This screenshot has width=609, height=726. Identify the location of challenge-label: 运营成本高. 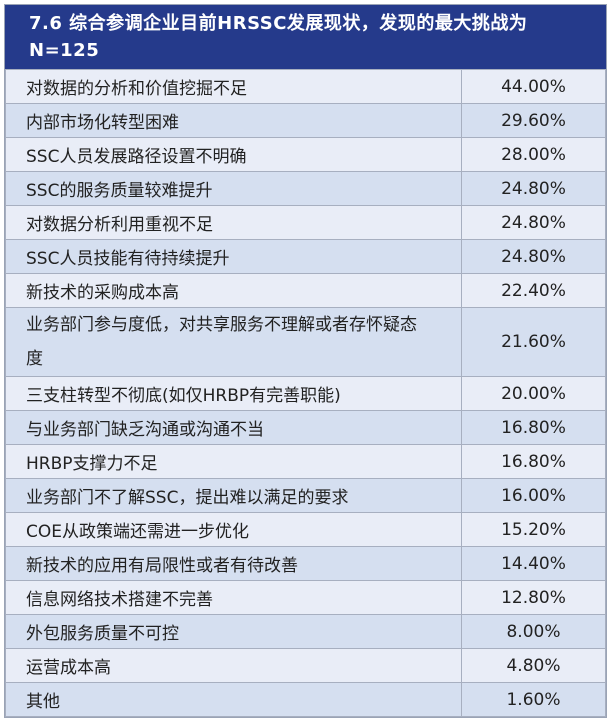
(233, 665).